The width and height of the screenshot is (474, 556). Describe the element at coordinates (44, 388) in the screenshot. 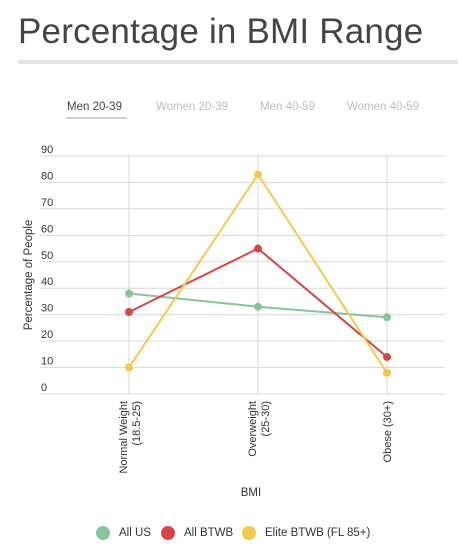

I see `y-tick-label: 0` at that location.